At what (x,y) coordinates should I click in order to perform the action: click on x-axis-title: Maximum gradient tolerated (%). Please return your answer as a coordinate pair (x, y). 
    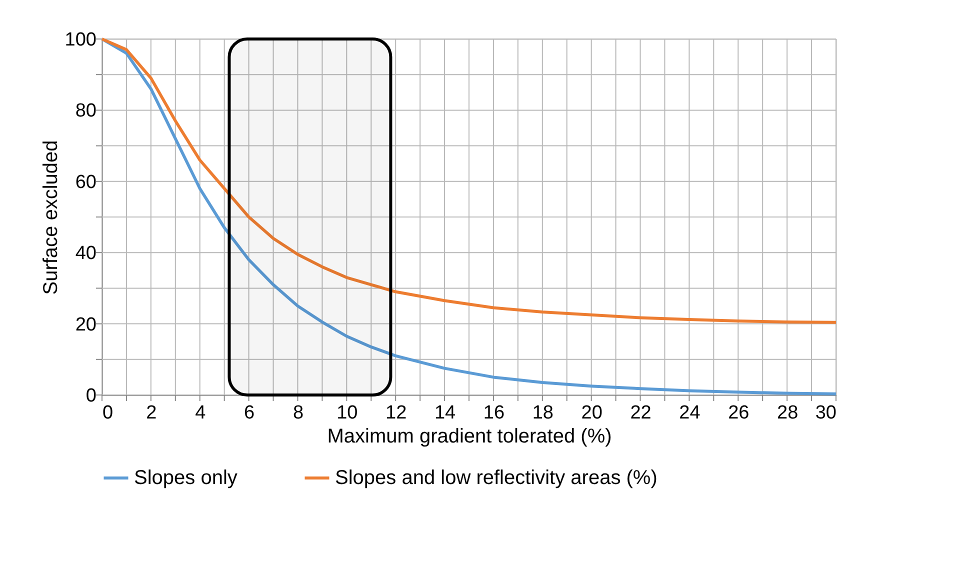
    Looking at the image, I should click on (469, 437).